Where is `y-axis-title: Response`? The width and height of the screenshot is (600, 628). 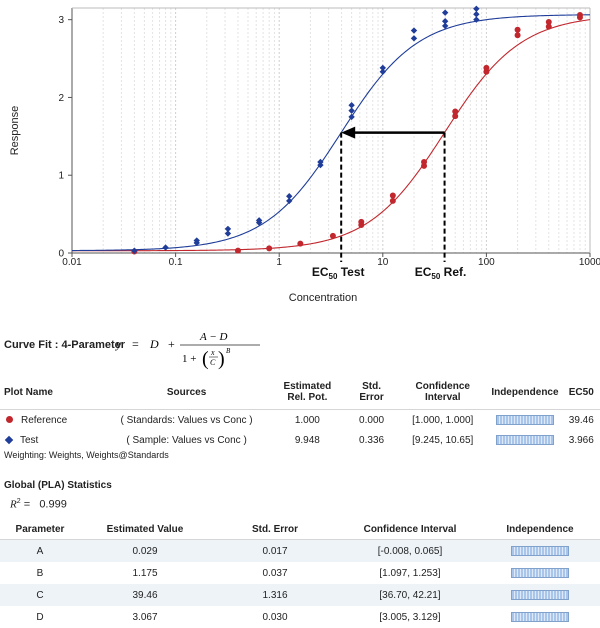 y-axis-title: Response is located at coordinates (15, 131).